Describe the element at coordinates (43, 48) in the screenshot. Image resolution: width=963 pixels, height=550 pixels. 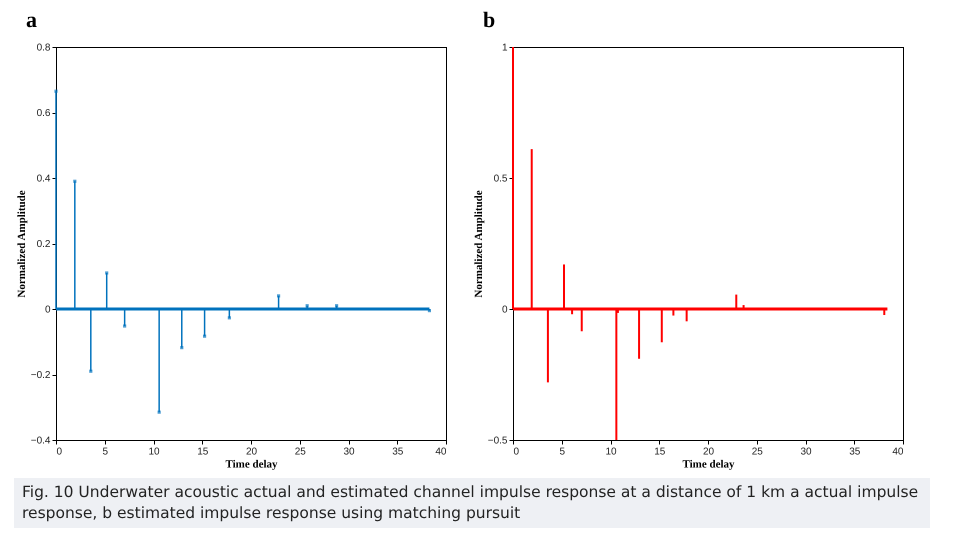
I see `y-tick-label: 0.8` at that location.